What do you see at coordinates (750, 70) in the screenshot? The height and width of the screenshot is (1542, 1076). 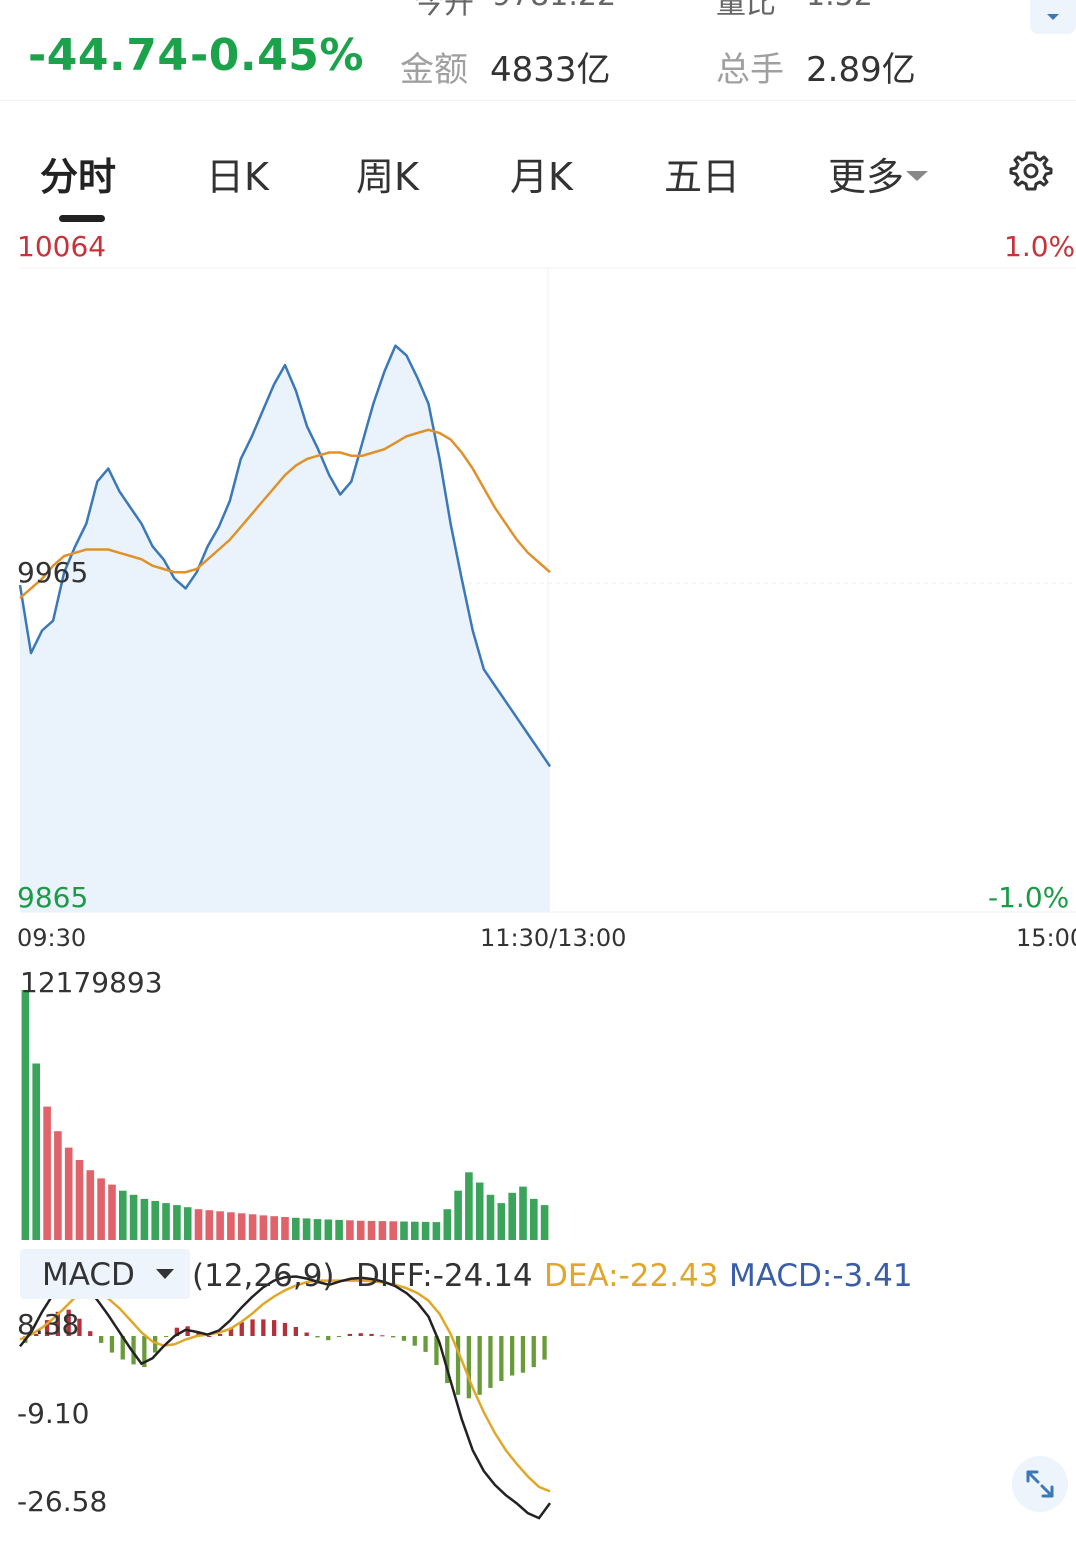 I see `volume-label: 总手` at bounding box center [750, 70].